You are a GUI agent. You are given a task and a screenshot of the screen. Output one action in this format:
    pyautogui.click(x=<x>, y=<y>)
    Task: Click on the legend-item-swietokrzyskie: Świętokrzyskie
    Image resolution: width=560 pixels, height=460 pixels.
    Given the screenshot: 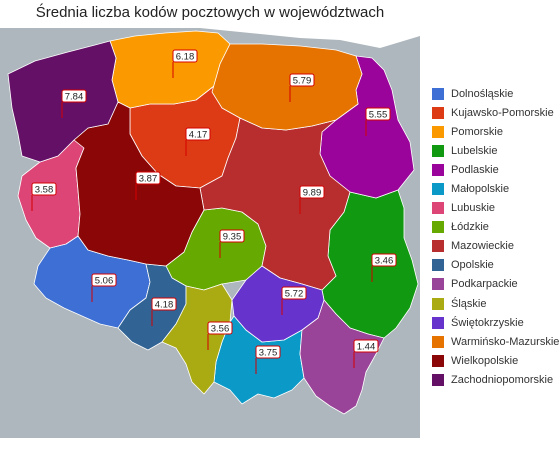 What is the action you would take?
    pyautogui.click(x=496, y=322)
    